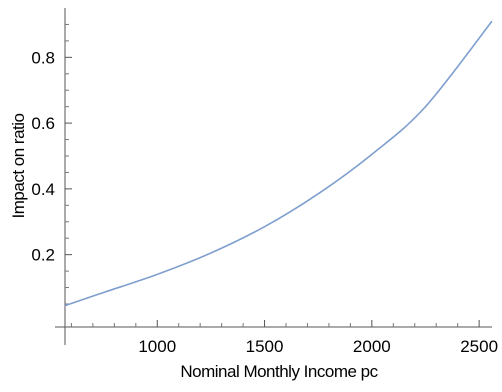  I want to click on x-tick-label: 1500, so click(265, 346).